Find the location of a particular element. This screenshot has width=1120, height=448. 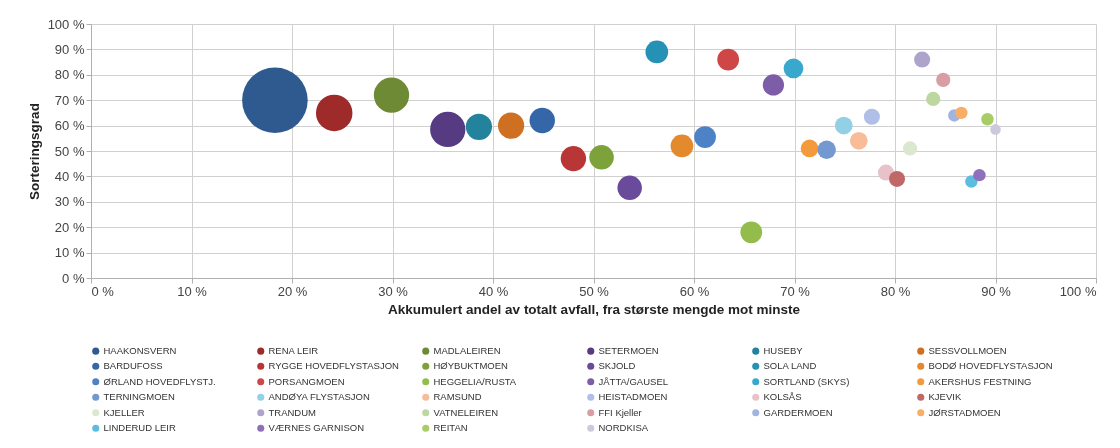

y-tick-label: 100 % is located at coordinates (66, 24).